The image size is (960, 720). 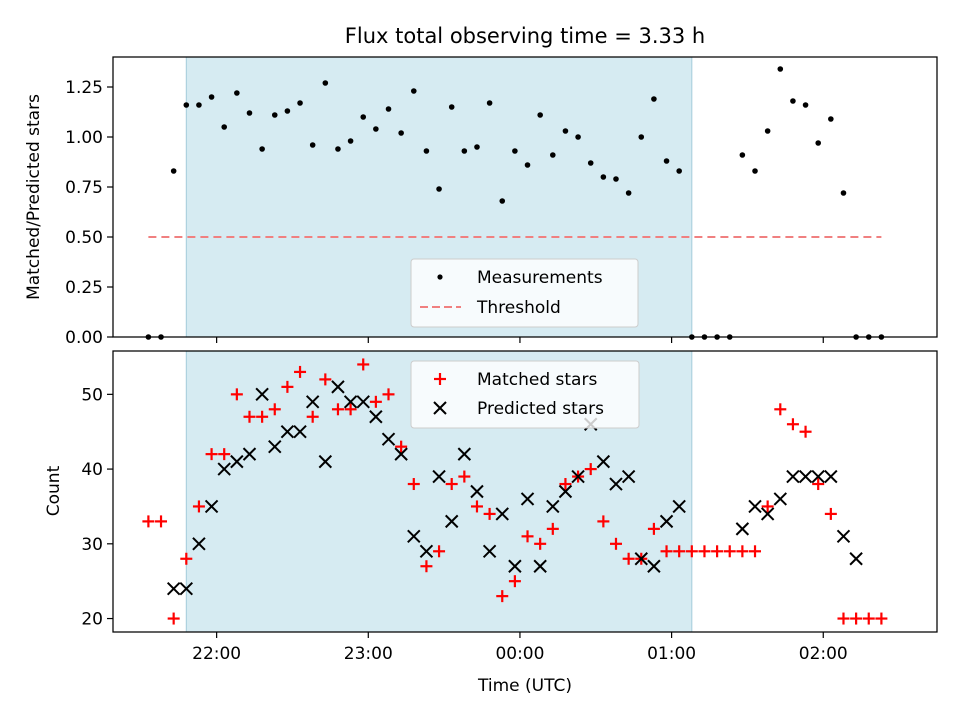 What do you see at coordinates (84, 138) in the screenshot?
I see `y-tick-label: 1.00` at bounding box center [84, 138].